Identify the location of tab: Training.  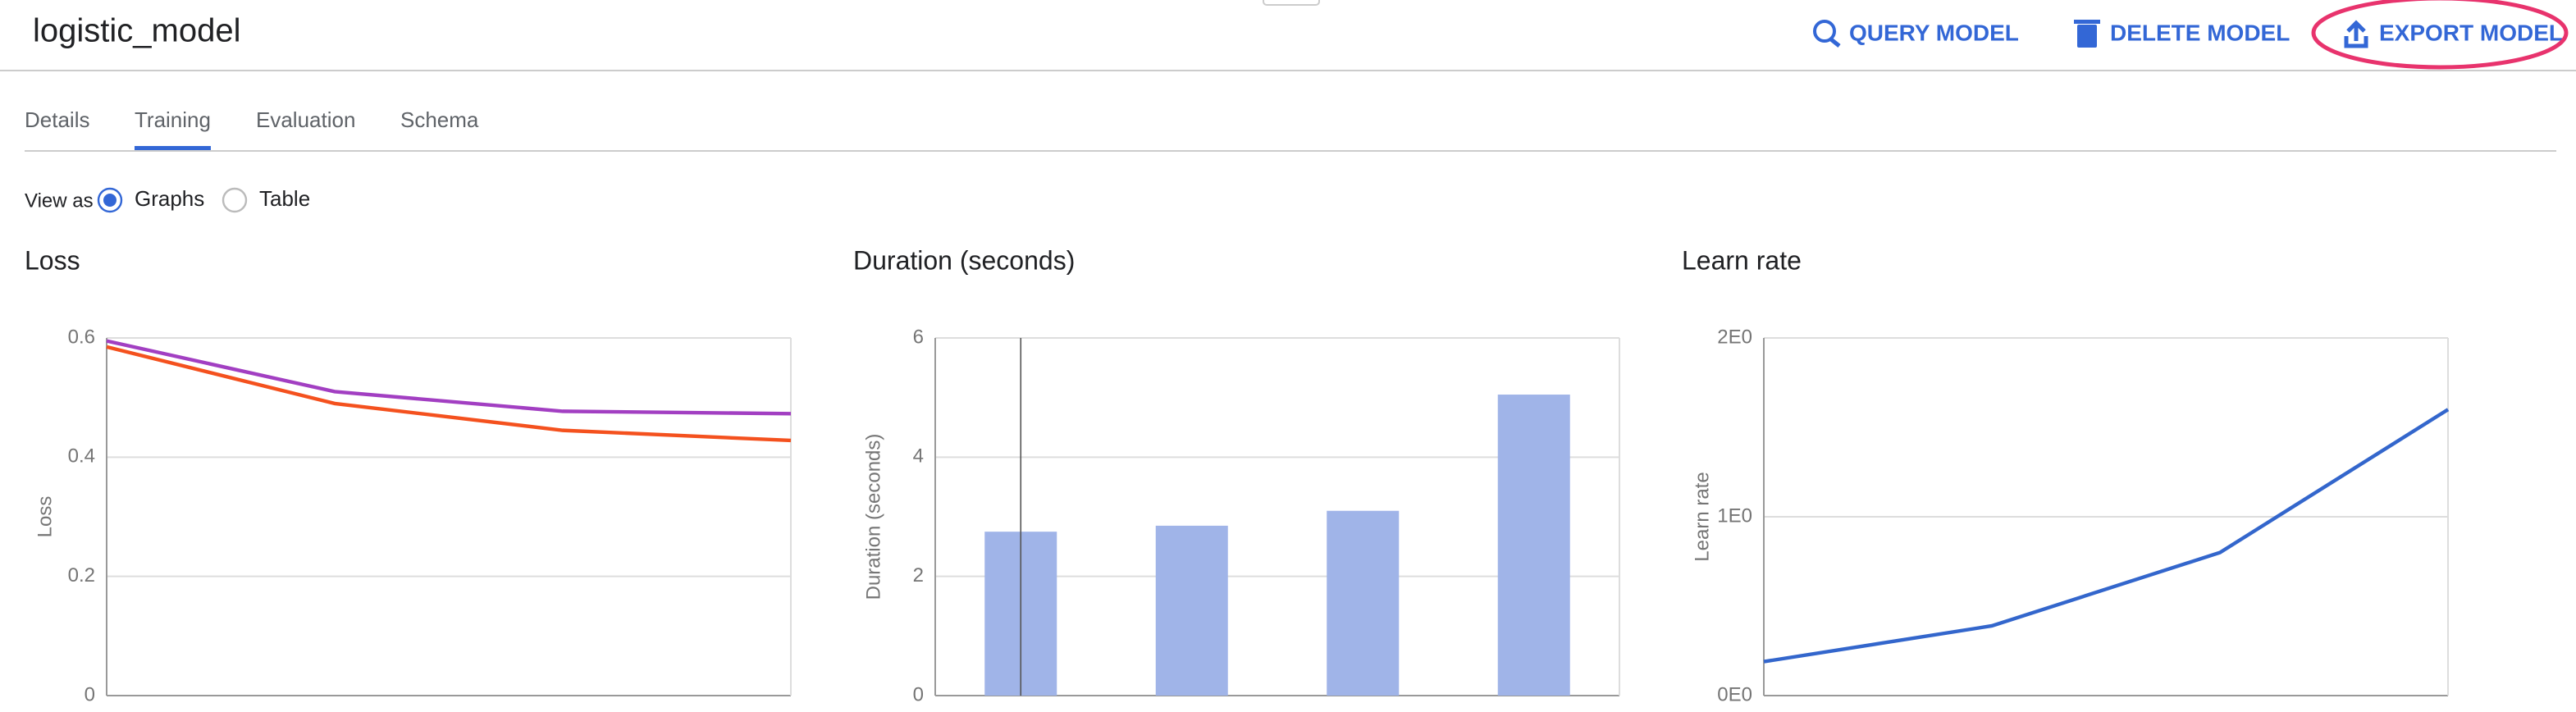
(173, 119).